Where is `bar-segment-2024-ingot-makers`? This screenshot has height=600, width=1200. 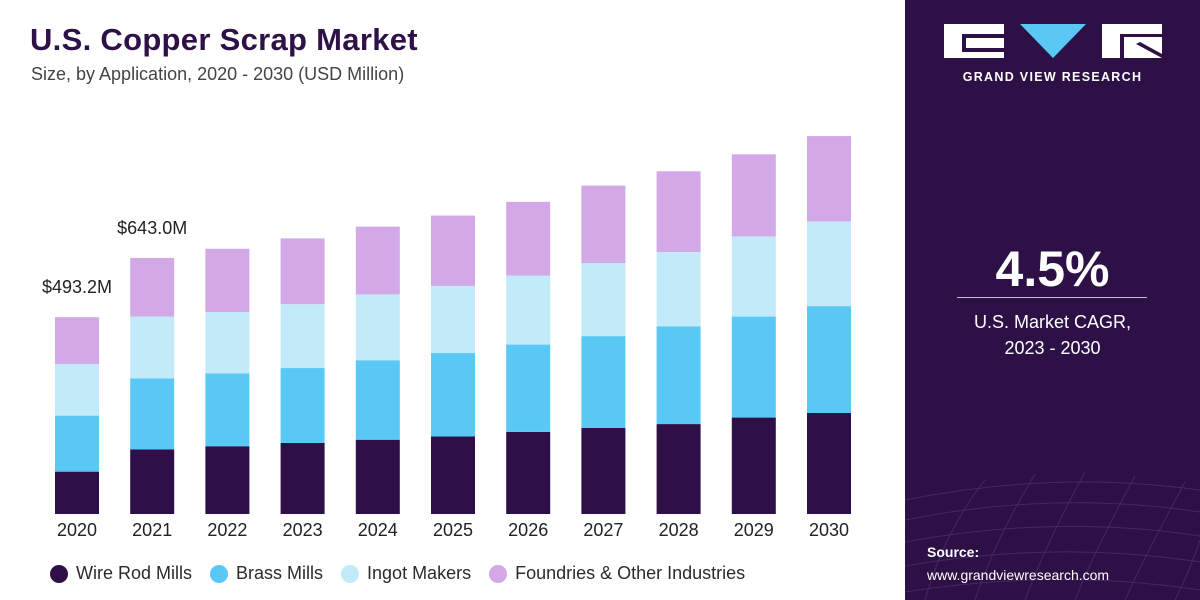 bar-segment-2024-ingot-makers is located at coordinates (377, 327).